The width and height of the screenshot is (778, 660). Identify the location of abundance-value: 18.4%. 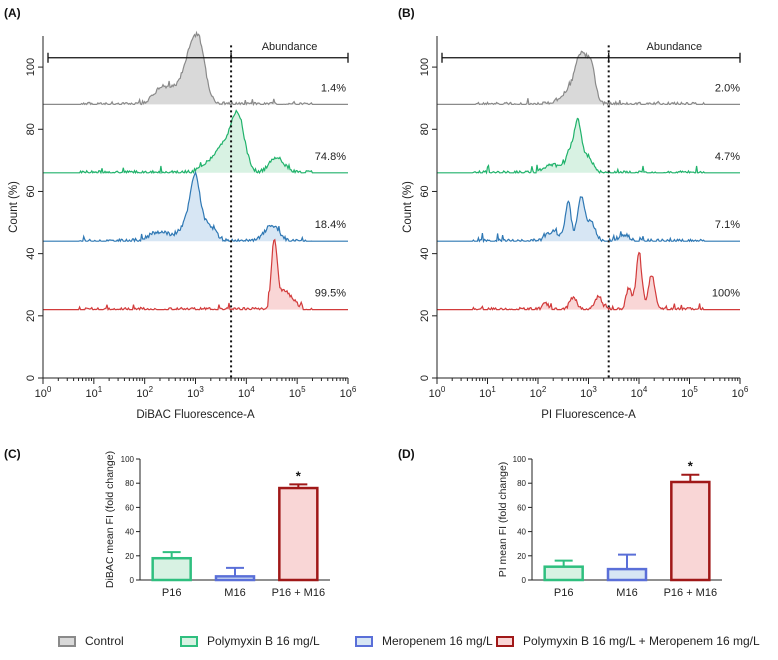
(330, 225).